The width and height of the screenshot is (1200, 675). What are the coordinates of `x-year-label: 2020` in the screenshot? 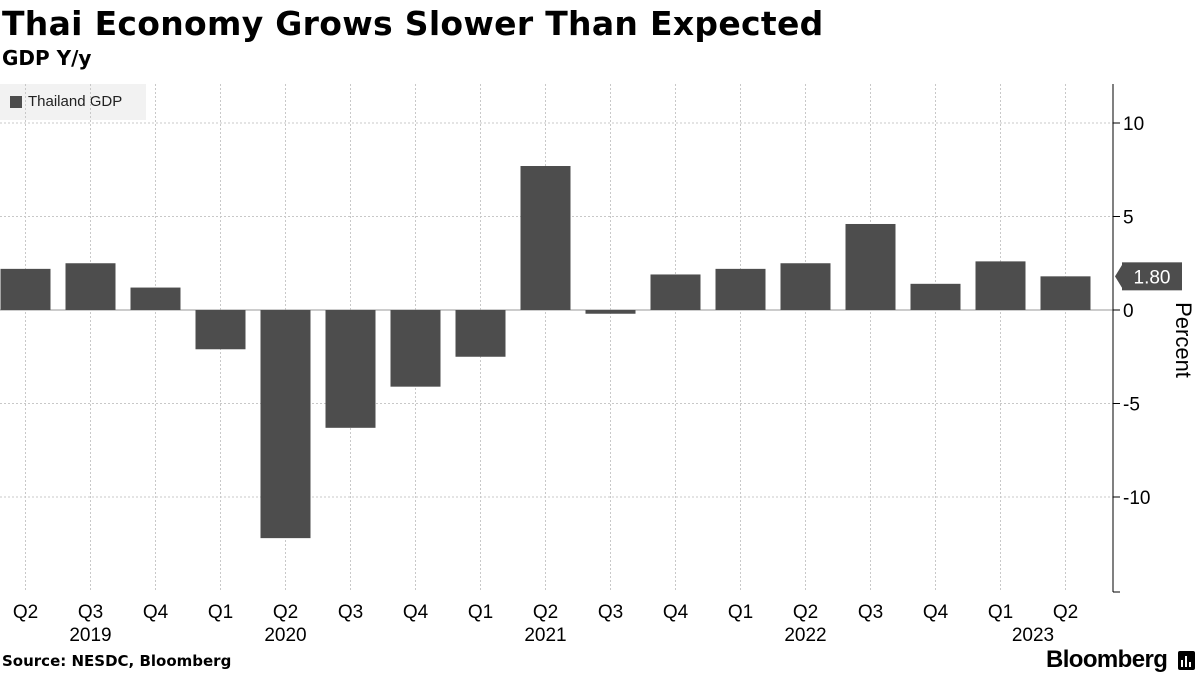 It's located at (285, 635).